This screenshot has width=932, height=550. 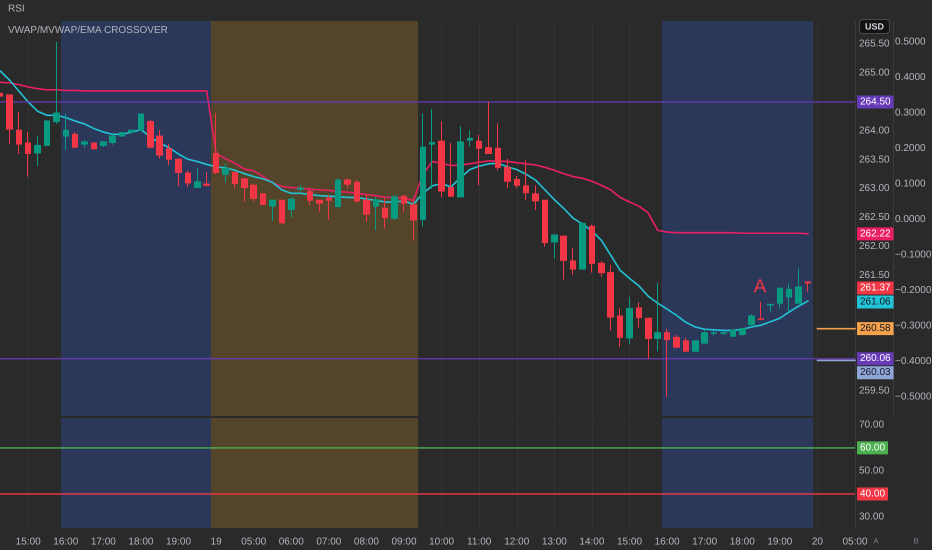 What do you see at coordinates (876, 102) in the screenshot?
I see `ref-line-label: 264.50` at bounding box center [876, 102].